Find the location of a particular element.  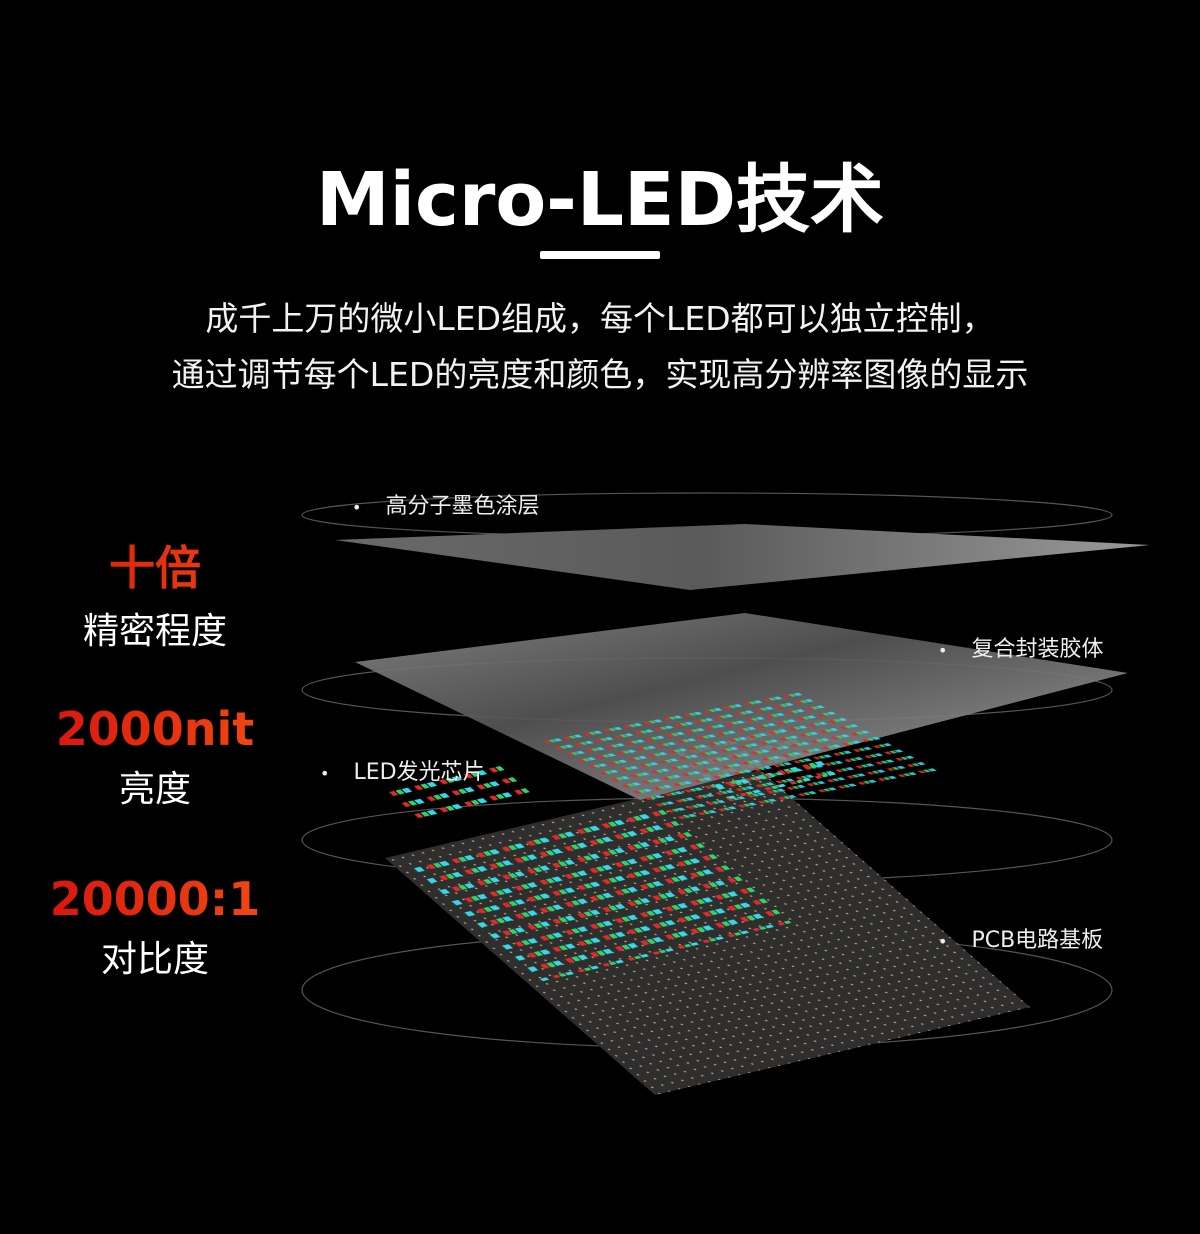

stat-label: 亮度 is located at coordinates (154, 789).